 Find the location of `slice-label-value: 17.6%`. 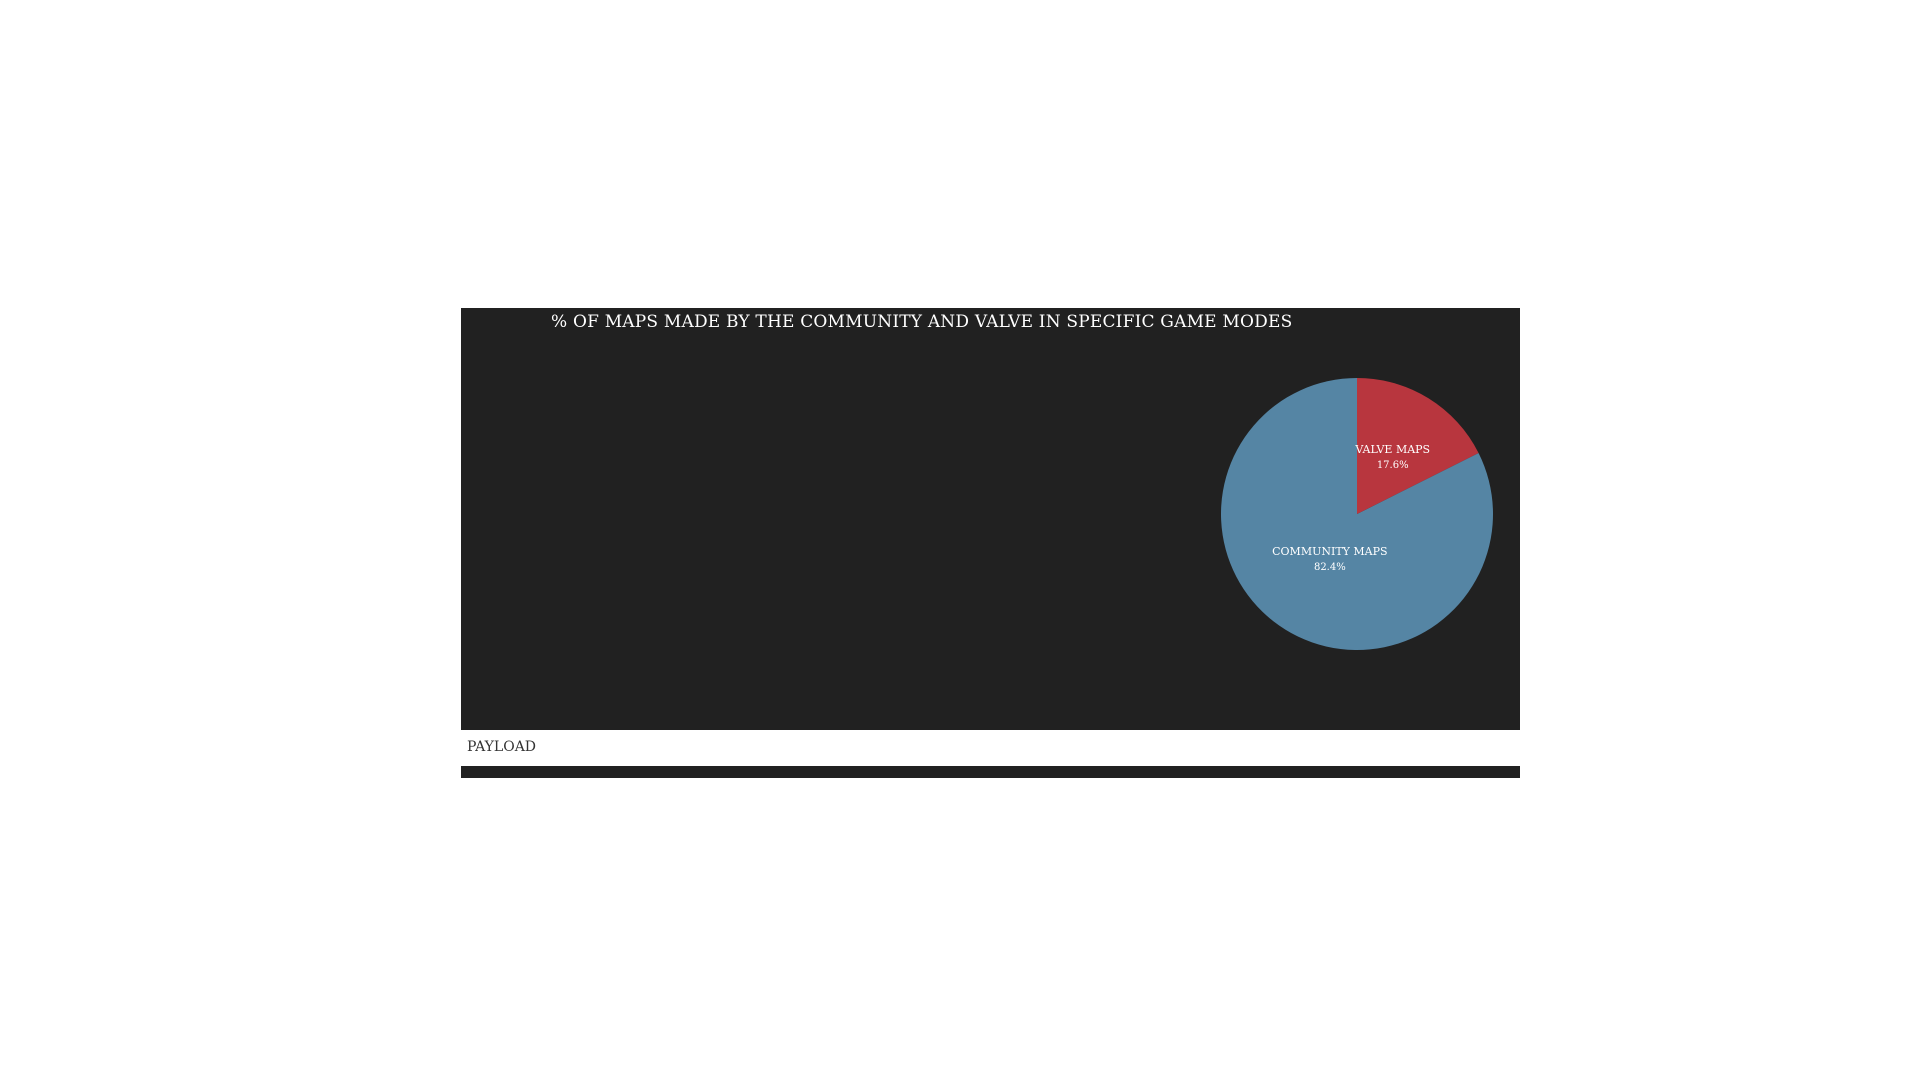

slice-label-value: 17.6% is located at coordinates (1393, 465).